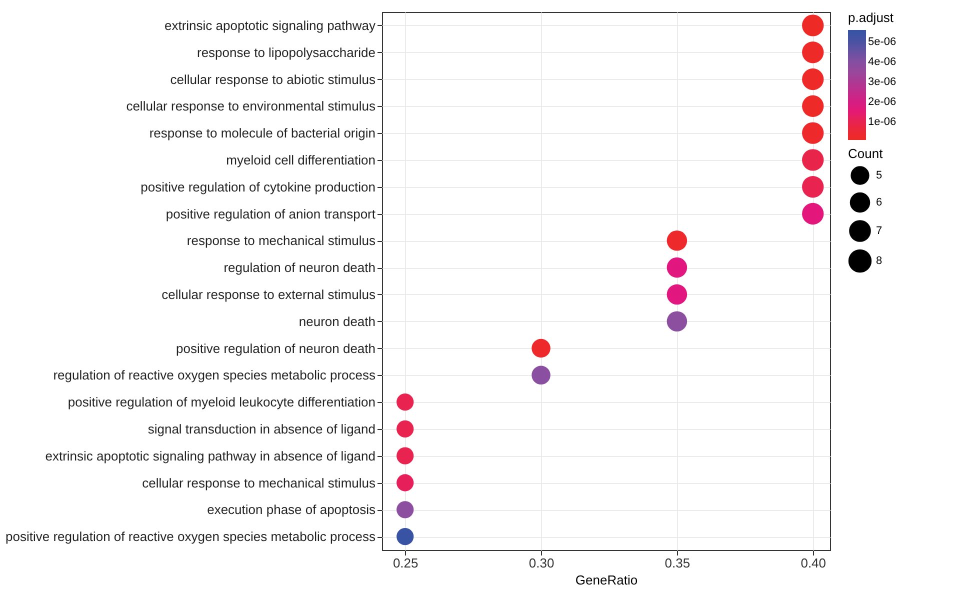  I want to click on x-axis-title: GeneRatio, so click(606, 580).